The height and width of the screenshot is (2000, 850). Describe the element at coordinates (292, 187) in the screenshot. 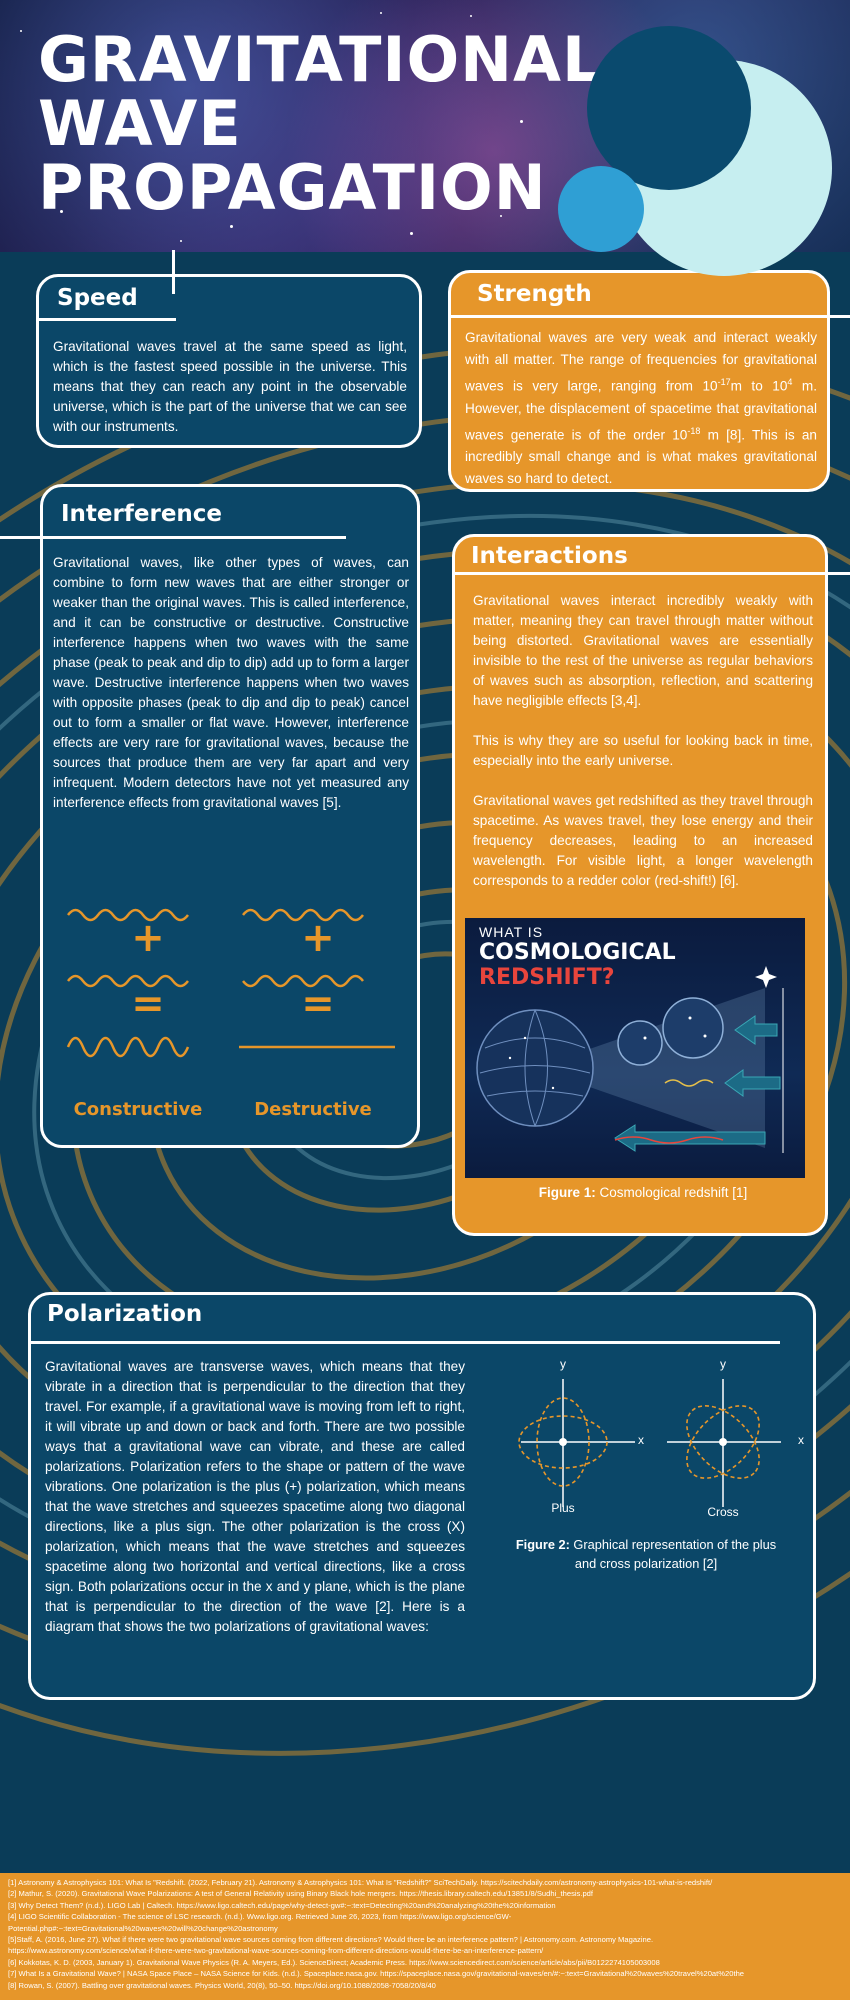

I see `title-line: PROPAGATION` at that location.